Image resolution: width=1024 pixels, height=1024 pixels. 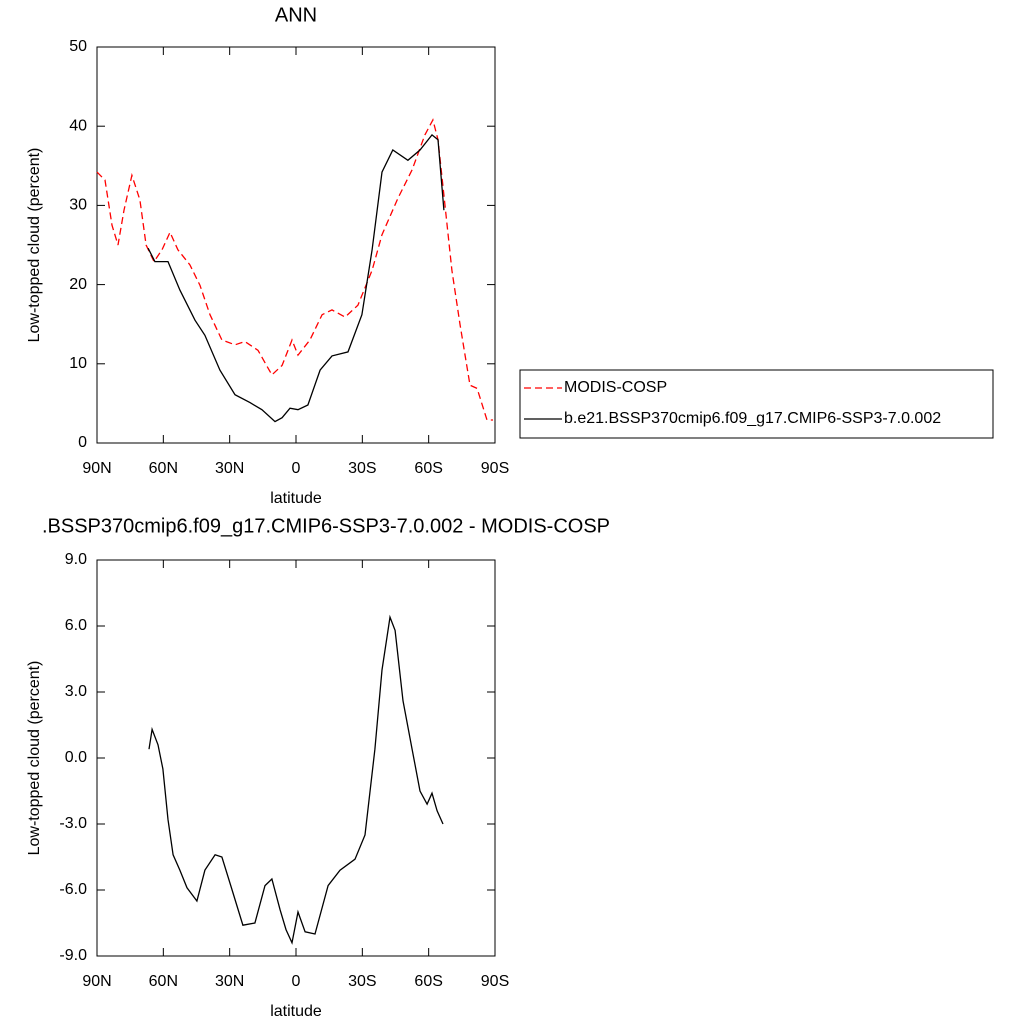 I want to click on y-tick-label: 9.0, so click(x=76, y=559).